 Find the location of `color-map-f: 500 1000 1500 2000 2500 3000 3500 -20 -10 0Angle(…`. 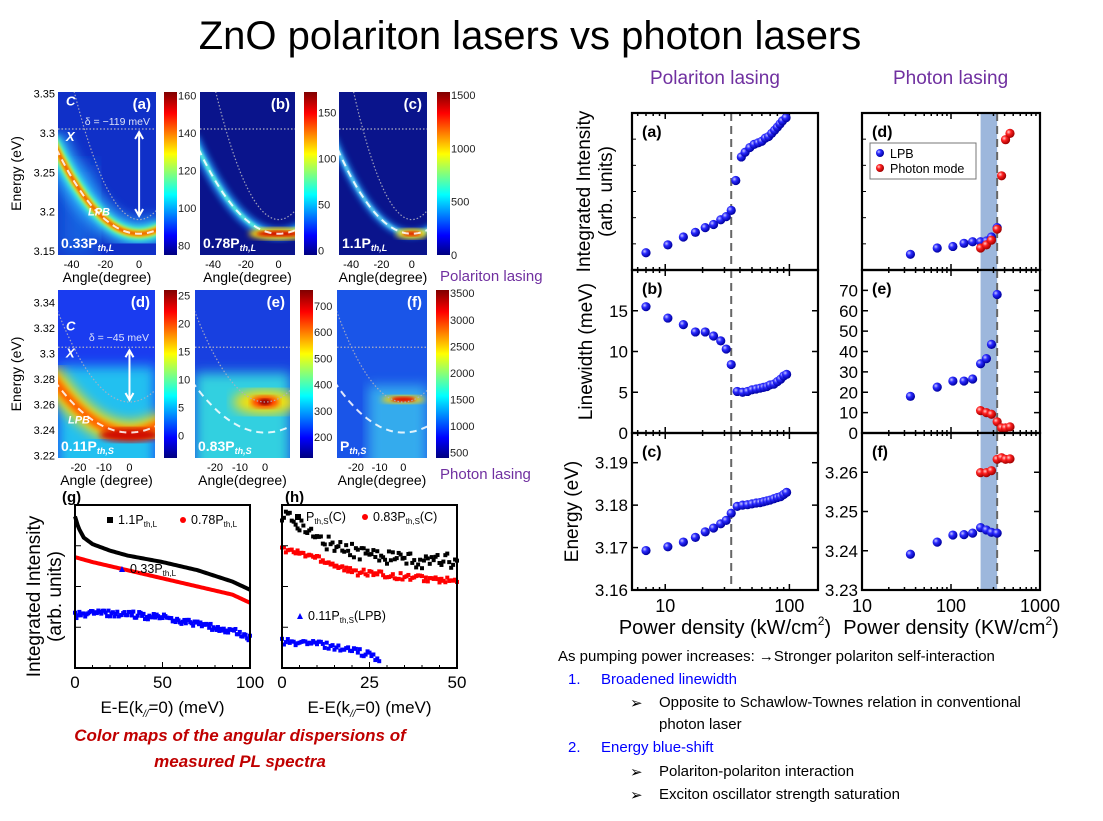

color-map-f: 500 1000 1500 2000 2500 3000 3500 -20 -10 0Angle(… is located at coordinates (405, 388).